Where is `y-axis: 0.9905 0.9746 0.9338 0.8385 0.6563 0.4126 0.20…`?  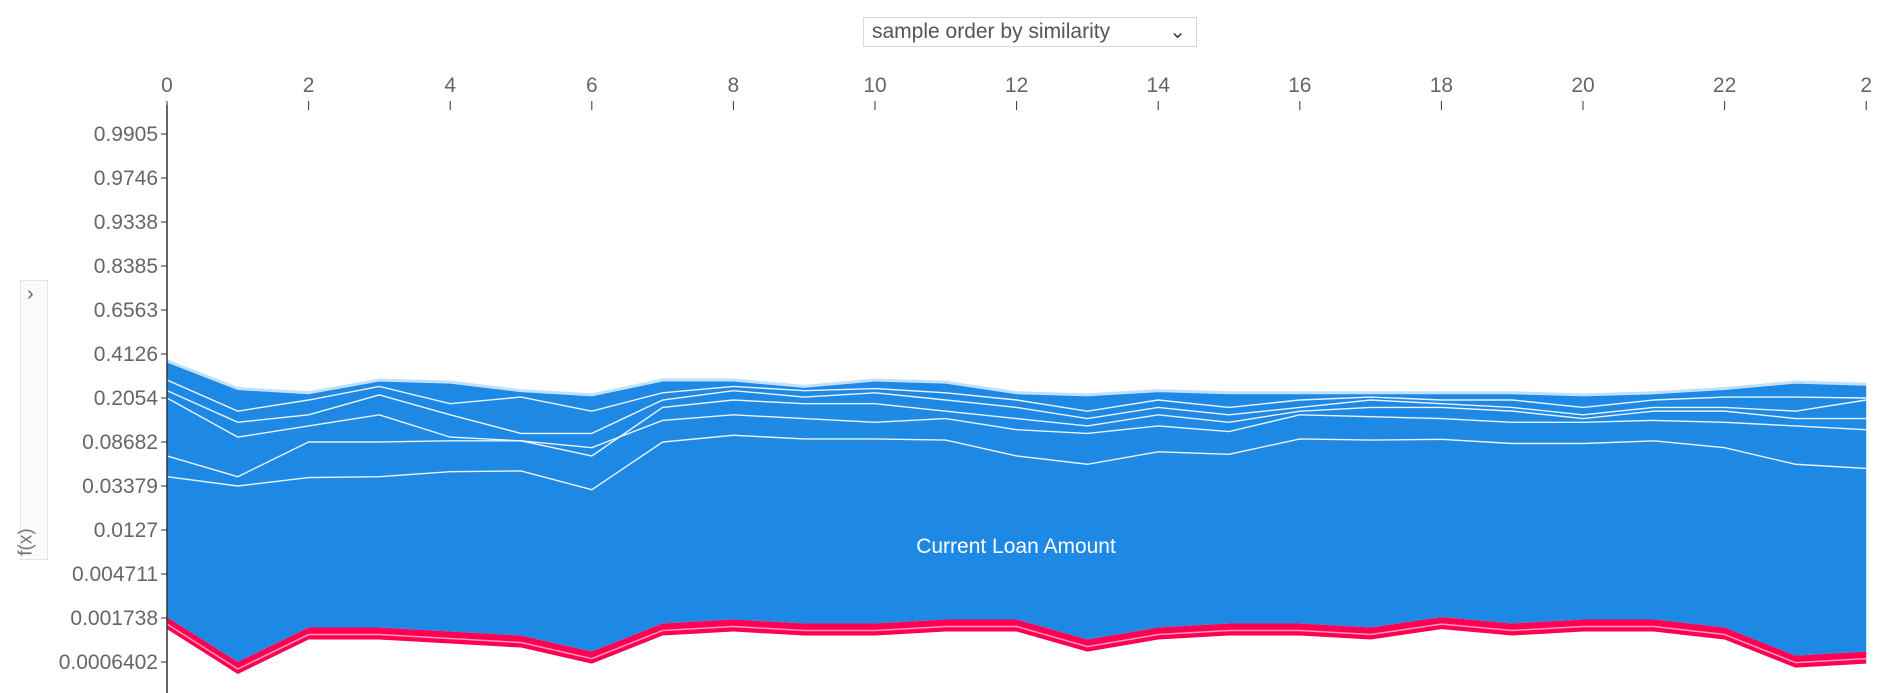 y-axis: 0.9905 0.9746 0.9338 0.8385 0.6563 0.4126 0.20… is located at coordinates (113, 399).